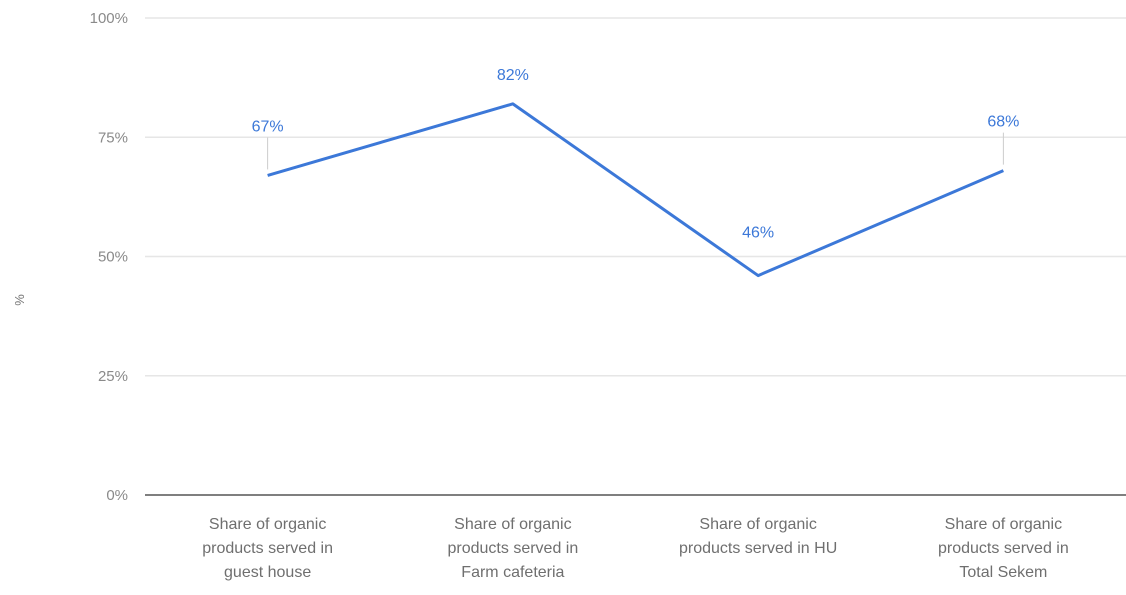 The width and height of the screenshot is (1126, 595). I want to click on label-leaders, so click(635, 151).